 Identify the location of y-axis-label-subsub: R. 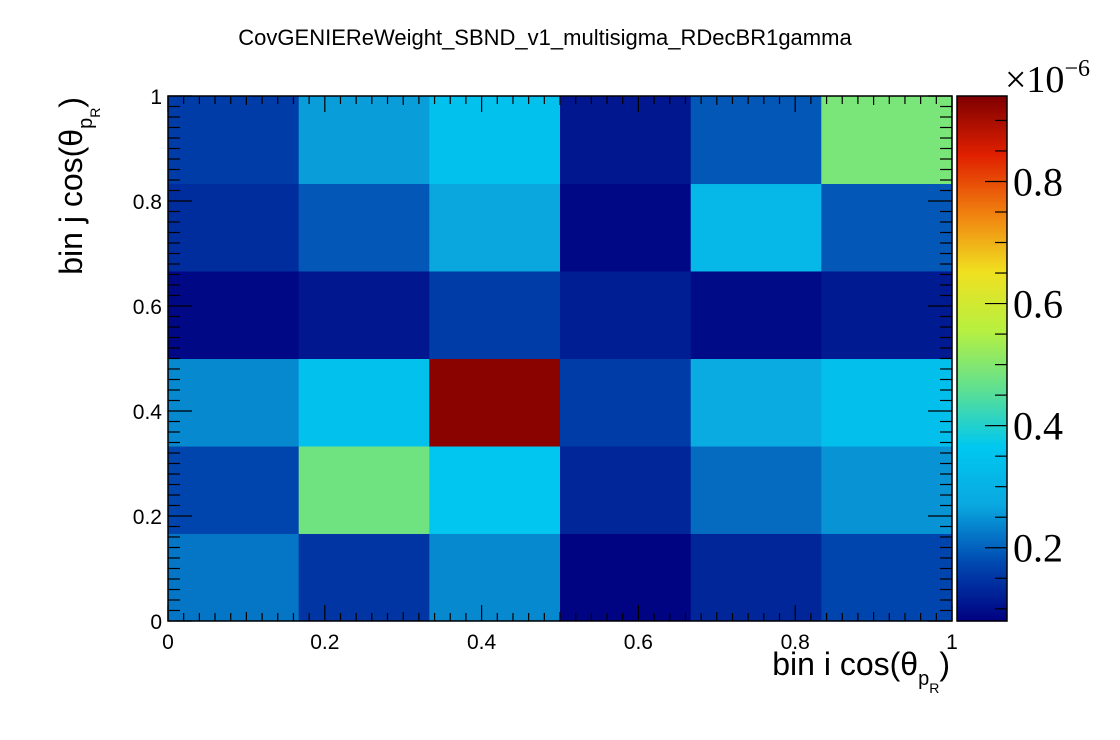
(95, 113).